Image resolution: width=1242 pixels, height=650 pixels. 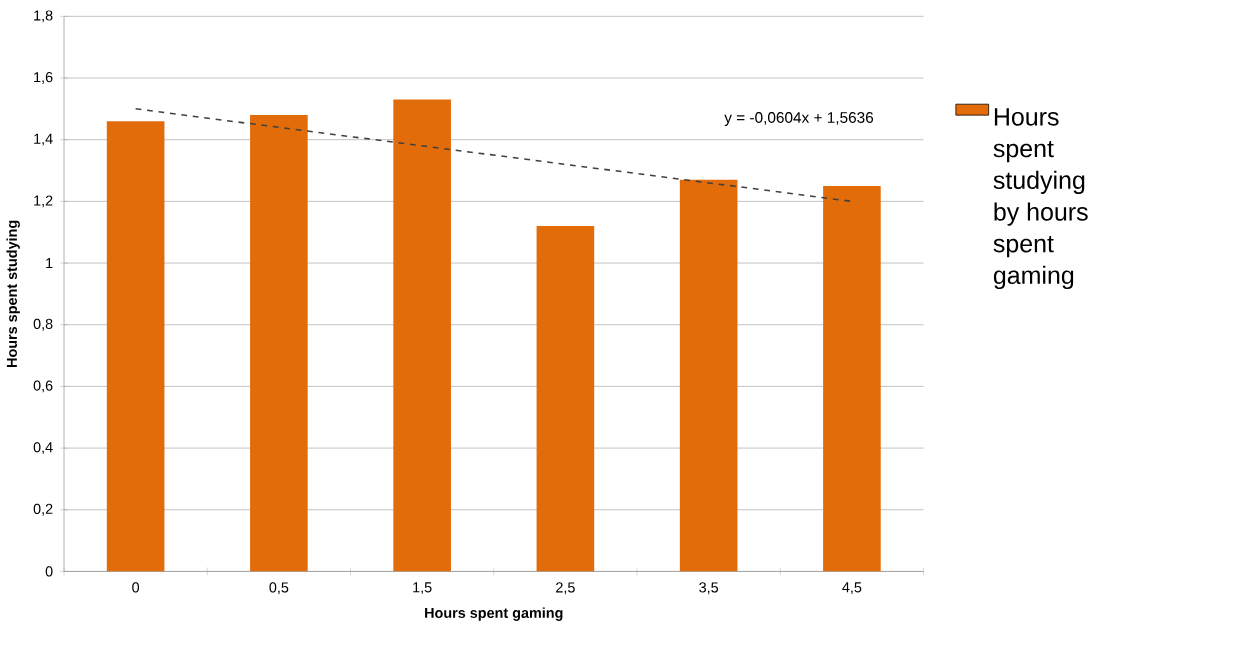 I want to click on x-tick-label: 1,5, so click(x=422, y=588).